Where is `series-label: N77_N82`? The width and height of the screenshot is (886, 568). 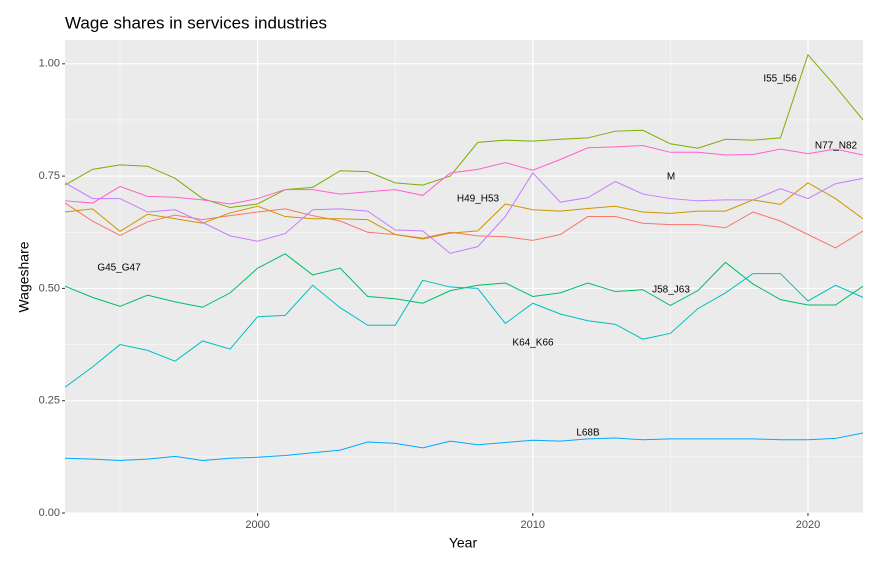
series-label: N77_N82 is located at coordinates (836, 146).